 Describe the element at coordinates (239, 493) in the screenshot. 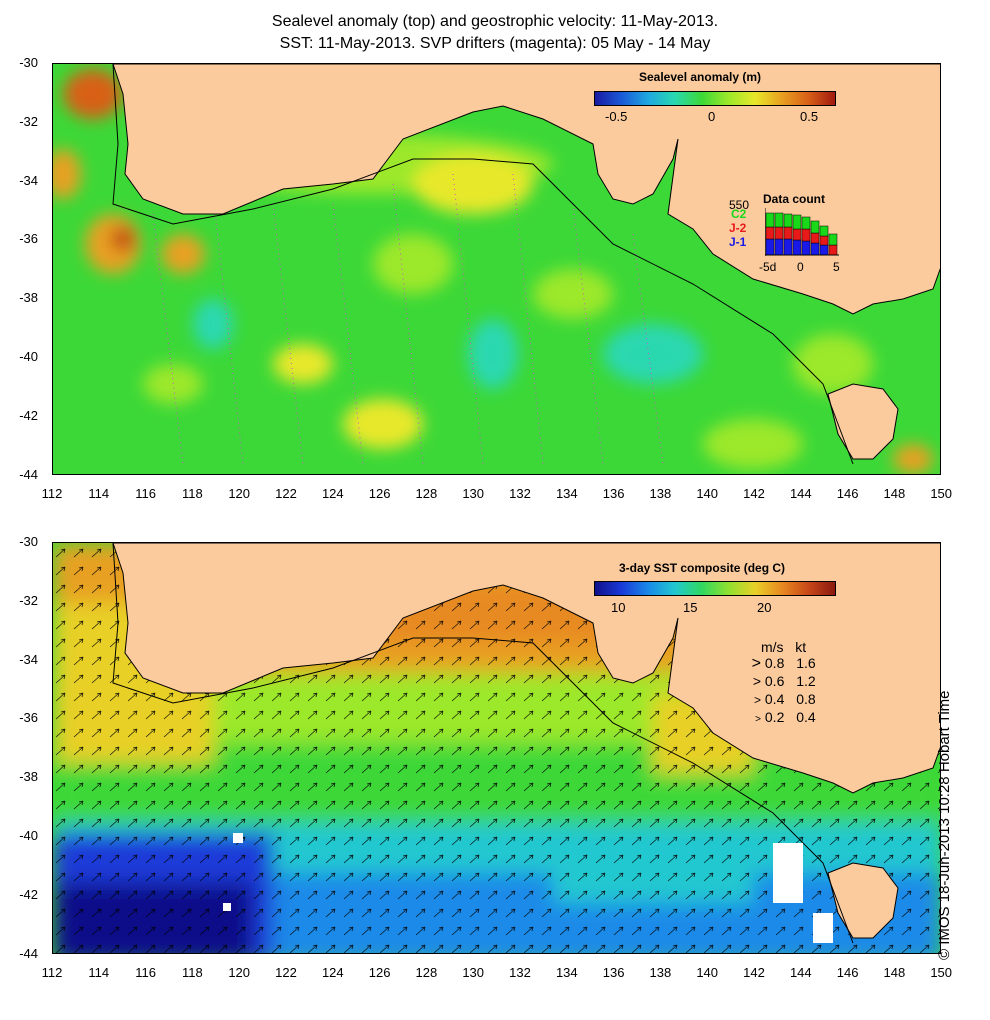

I see `top-lon-label: 120` at that location.